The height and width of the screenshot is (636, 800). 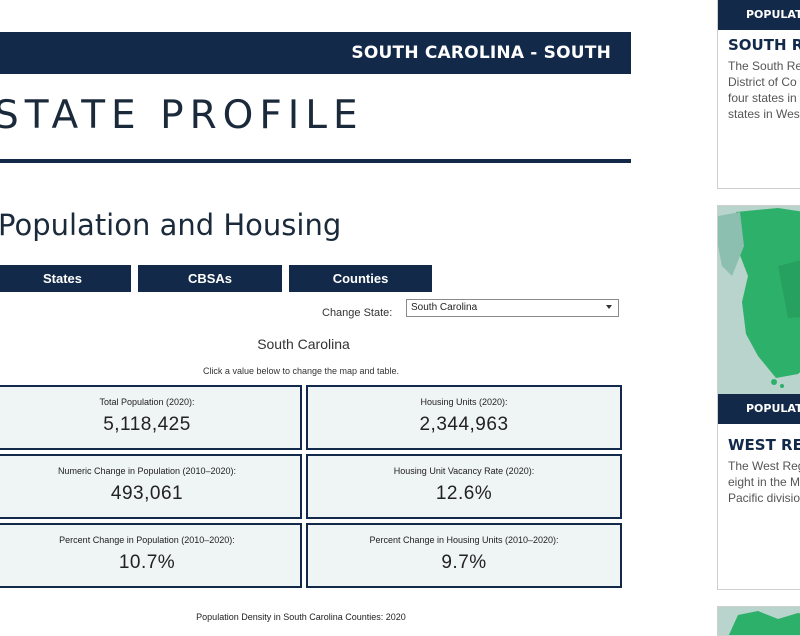 I want to click on page-title: STATE PROFILE, so click(x=182, y=115).